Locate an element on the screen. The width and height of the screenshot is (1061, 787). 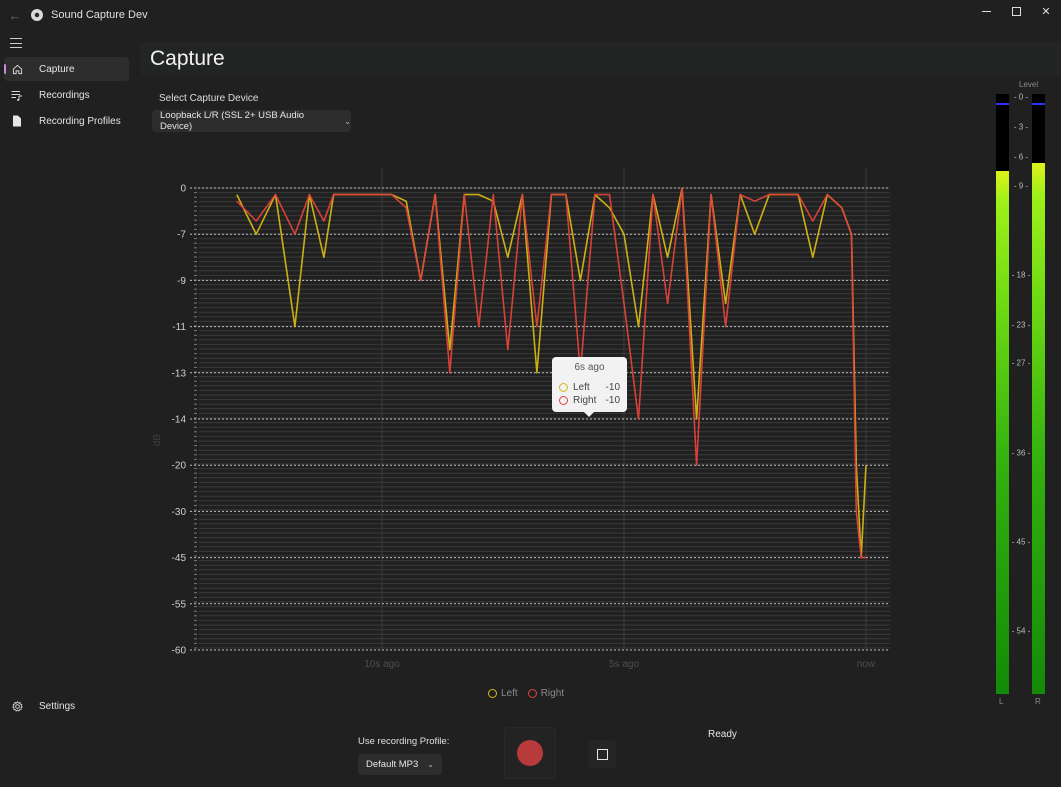
svg-text: 10s ago is located at coordinates (382, 664).